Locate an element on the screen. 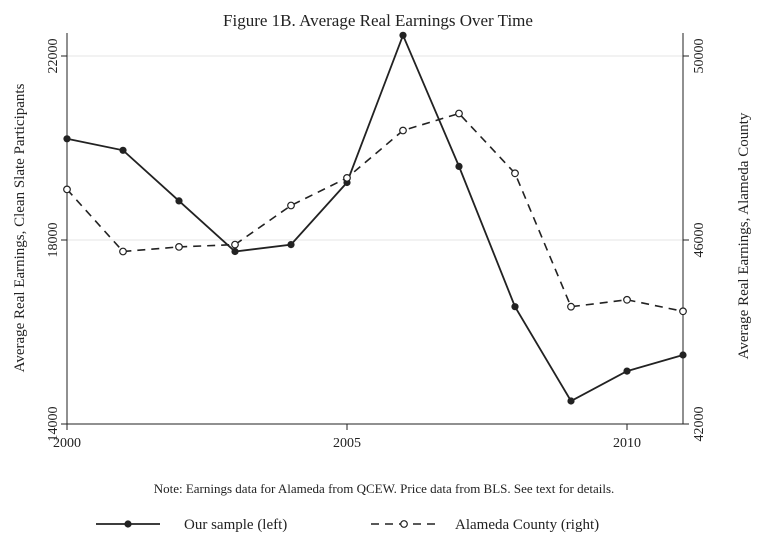 Image resolution: width=757 pixels, height=541 pixels. right-y-tick-label: 46000 is located at coordinates (699, 240).